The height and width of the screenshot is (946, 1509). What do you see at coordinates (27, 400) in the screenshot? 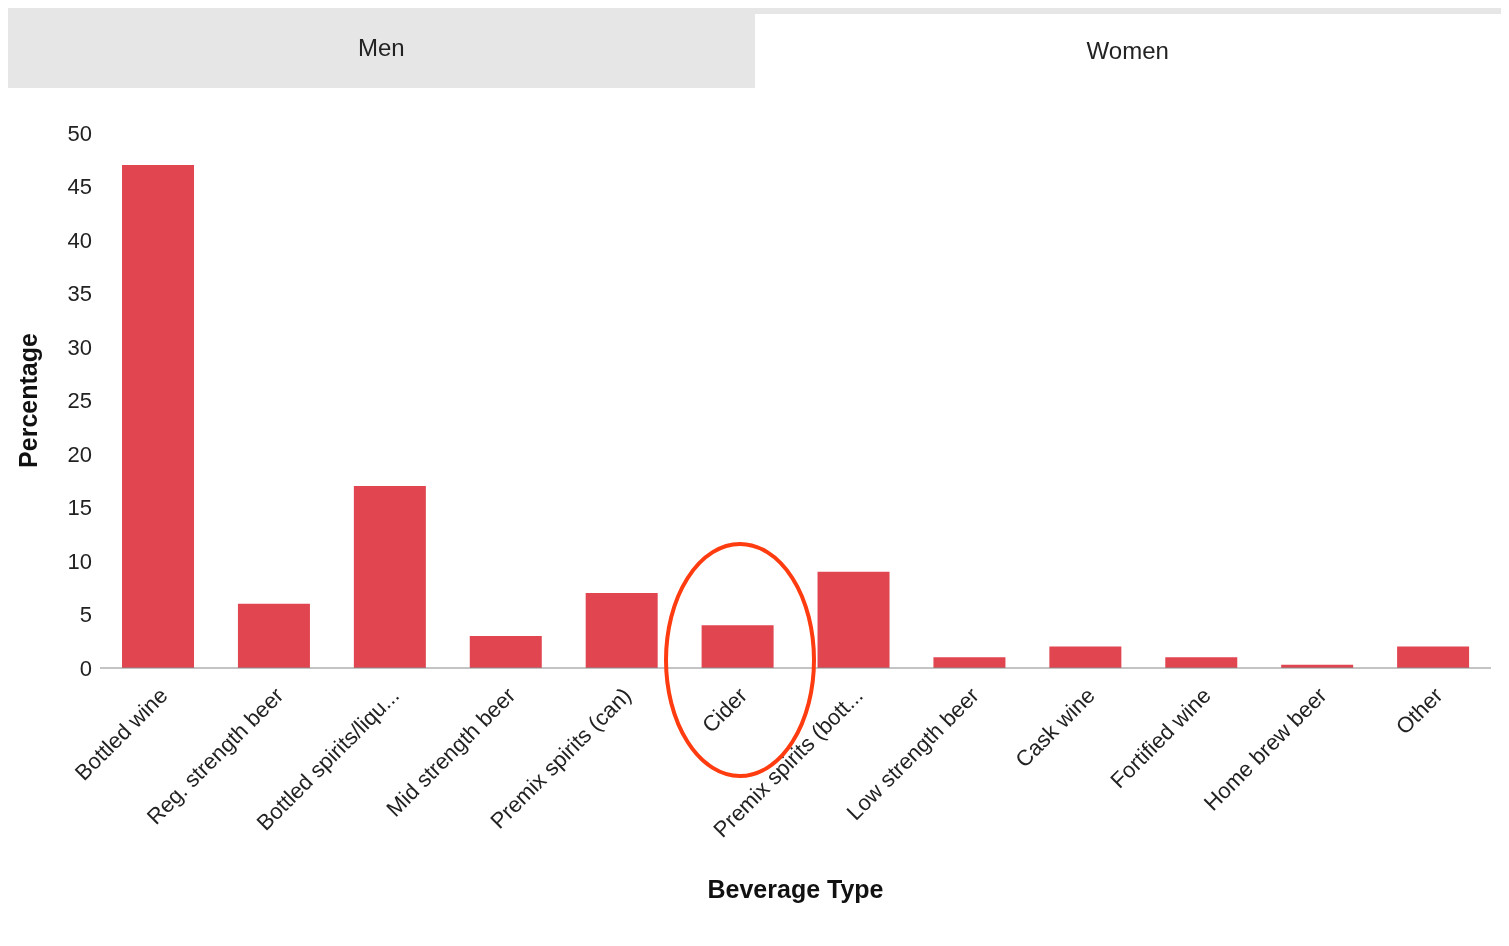
I see `y-axis-title: Percentage` at bounding box center [27, 400].